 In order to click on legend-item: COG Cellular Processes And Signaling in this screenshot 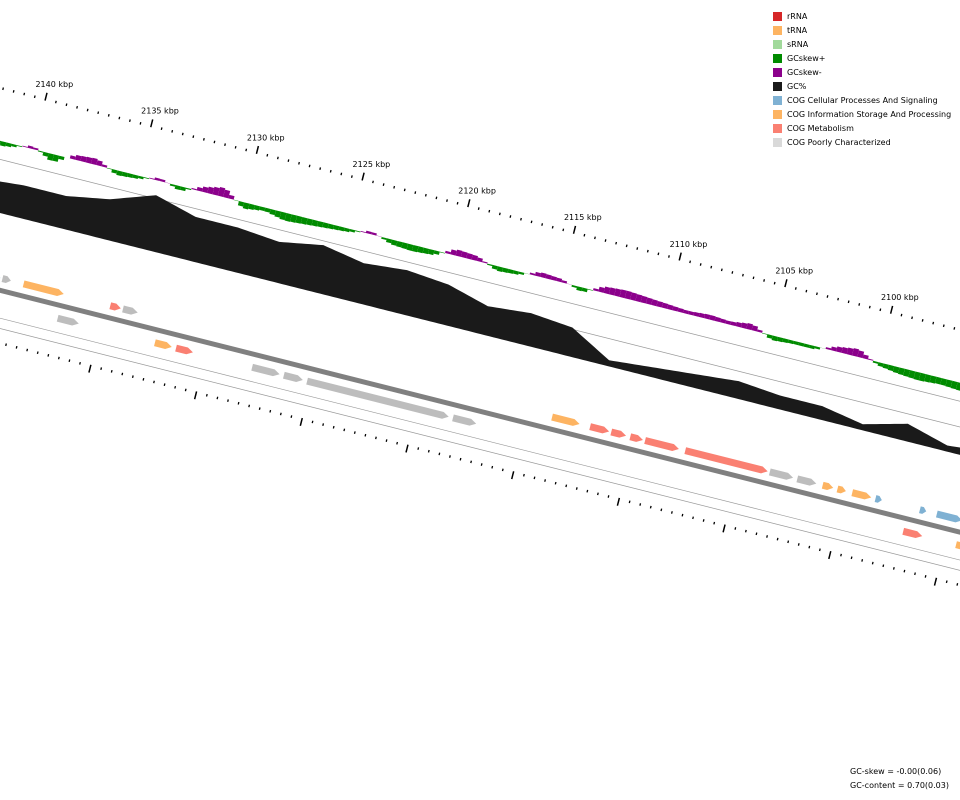, I will do `click(862, 100)`.